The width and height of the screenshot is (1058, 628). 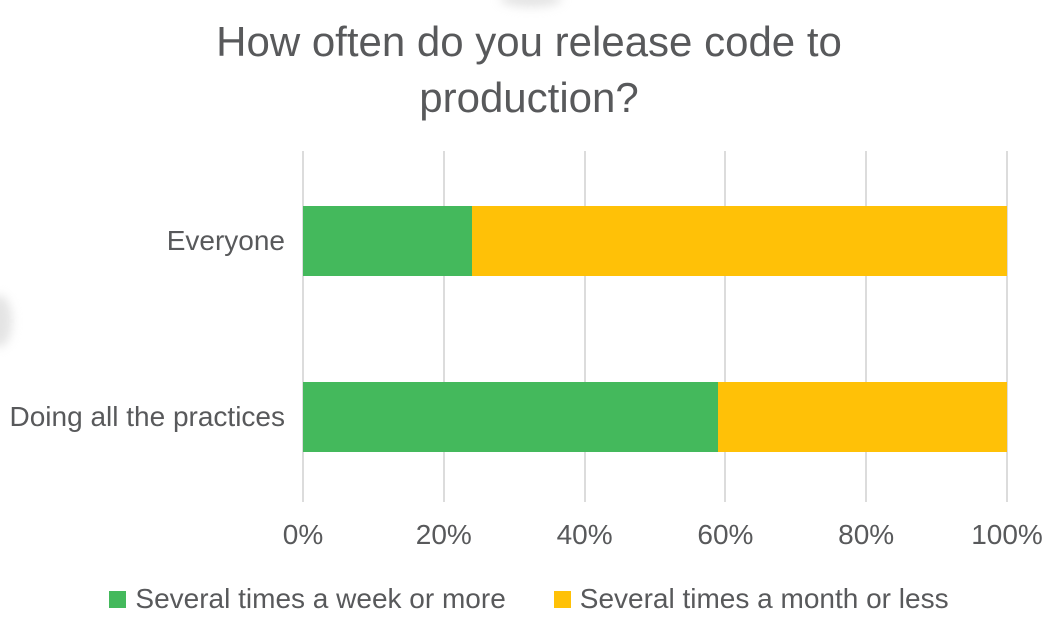 What do you see at coordinates (764, 598) in the screenshot?
I see `legend-label: Several times a month or less` at bounding box center [764, 598].